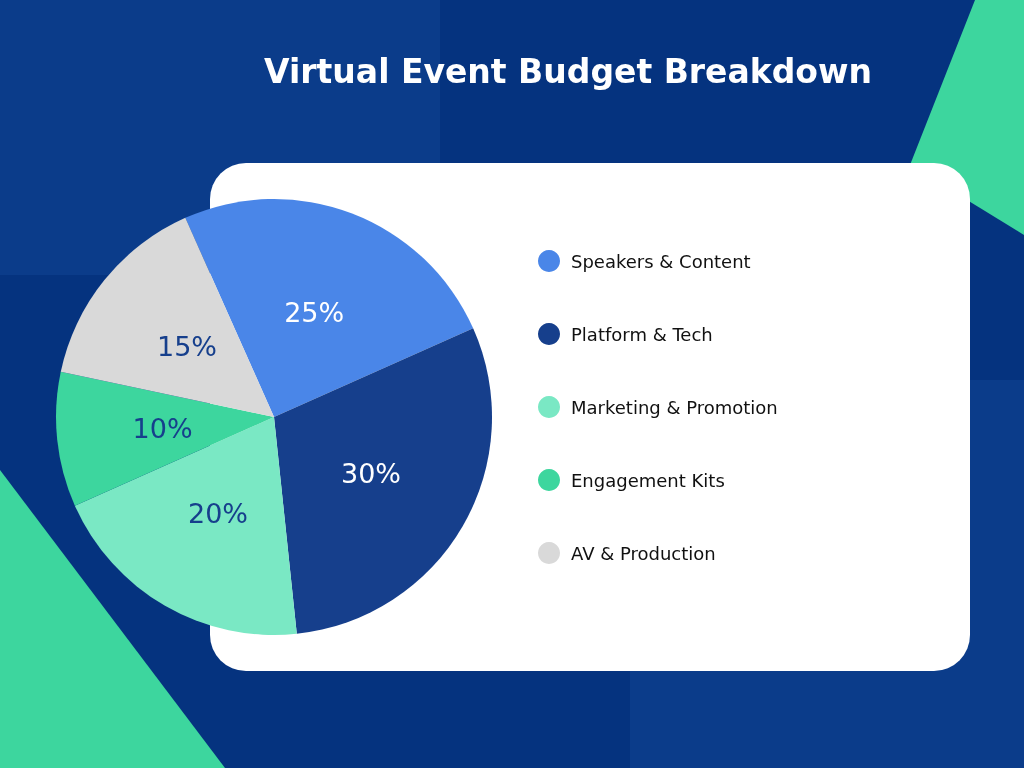 The width and height of the screenshot is (1024, 768). What do you see at coordinates (674, 407) in the screenshot?
I see `legend-label: Marketing & Promotion` at bounding box center [674, 407].